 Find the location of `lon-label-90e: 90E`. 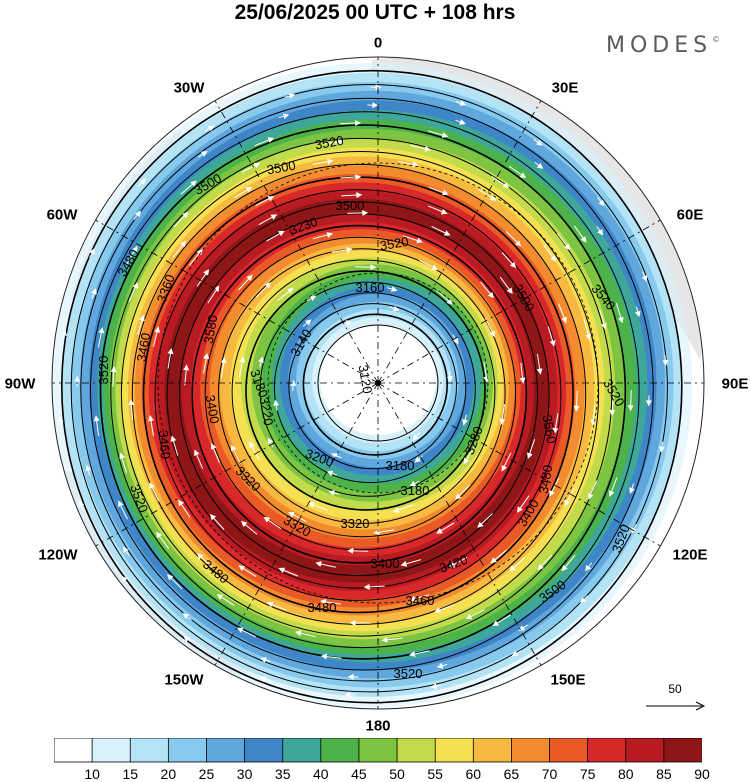

lon-label-90e: 90E is located at coordinates (735, 384).